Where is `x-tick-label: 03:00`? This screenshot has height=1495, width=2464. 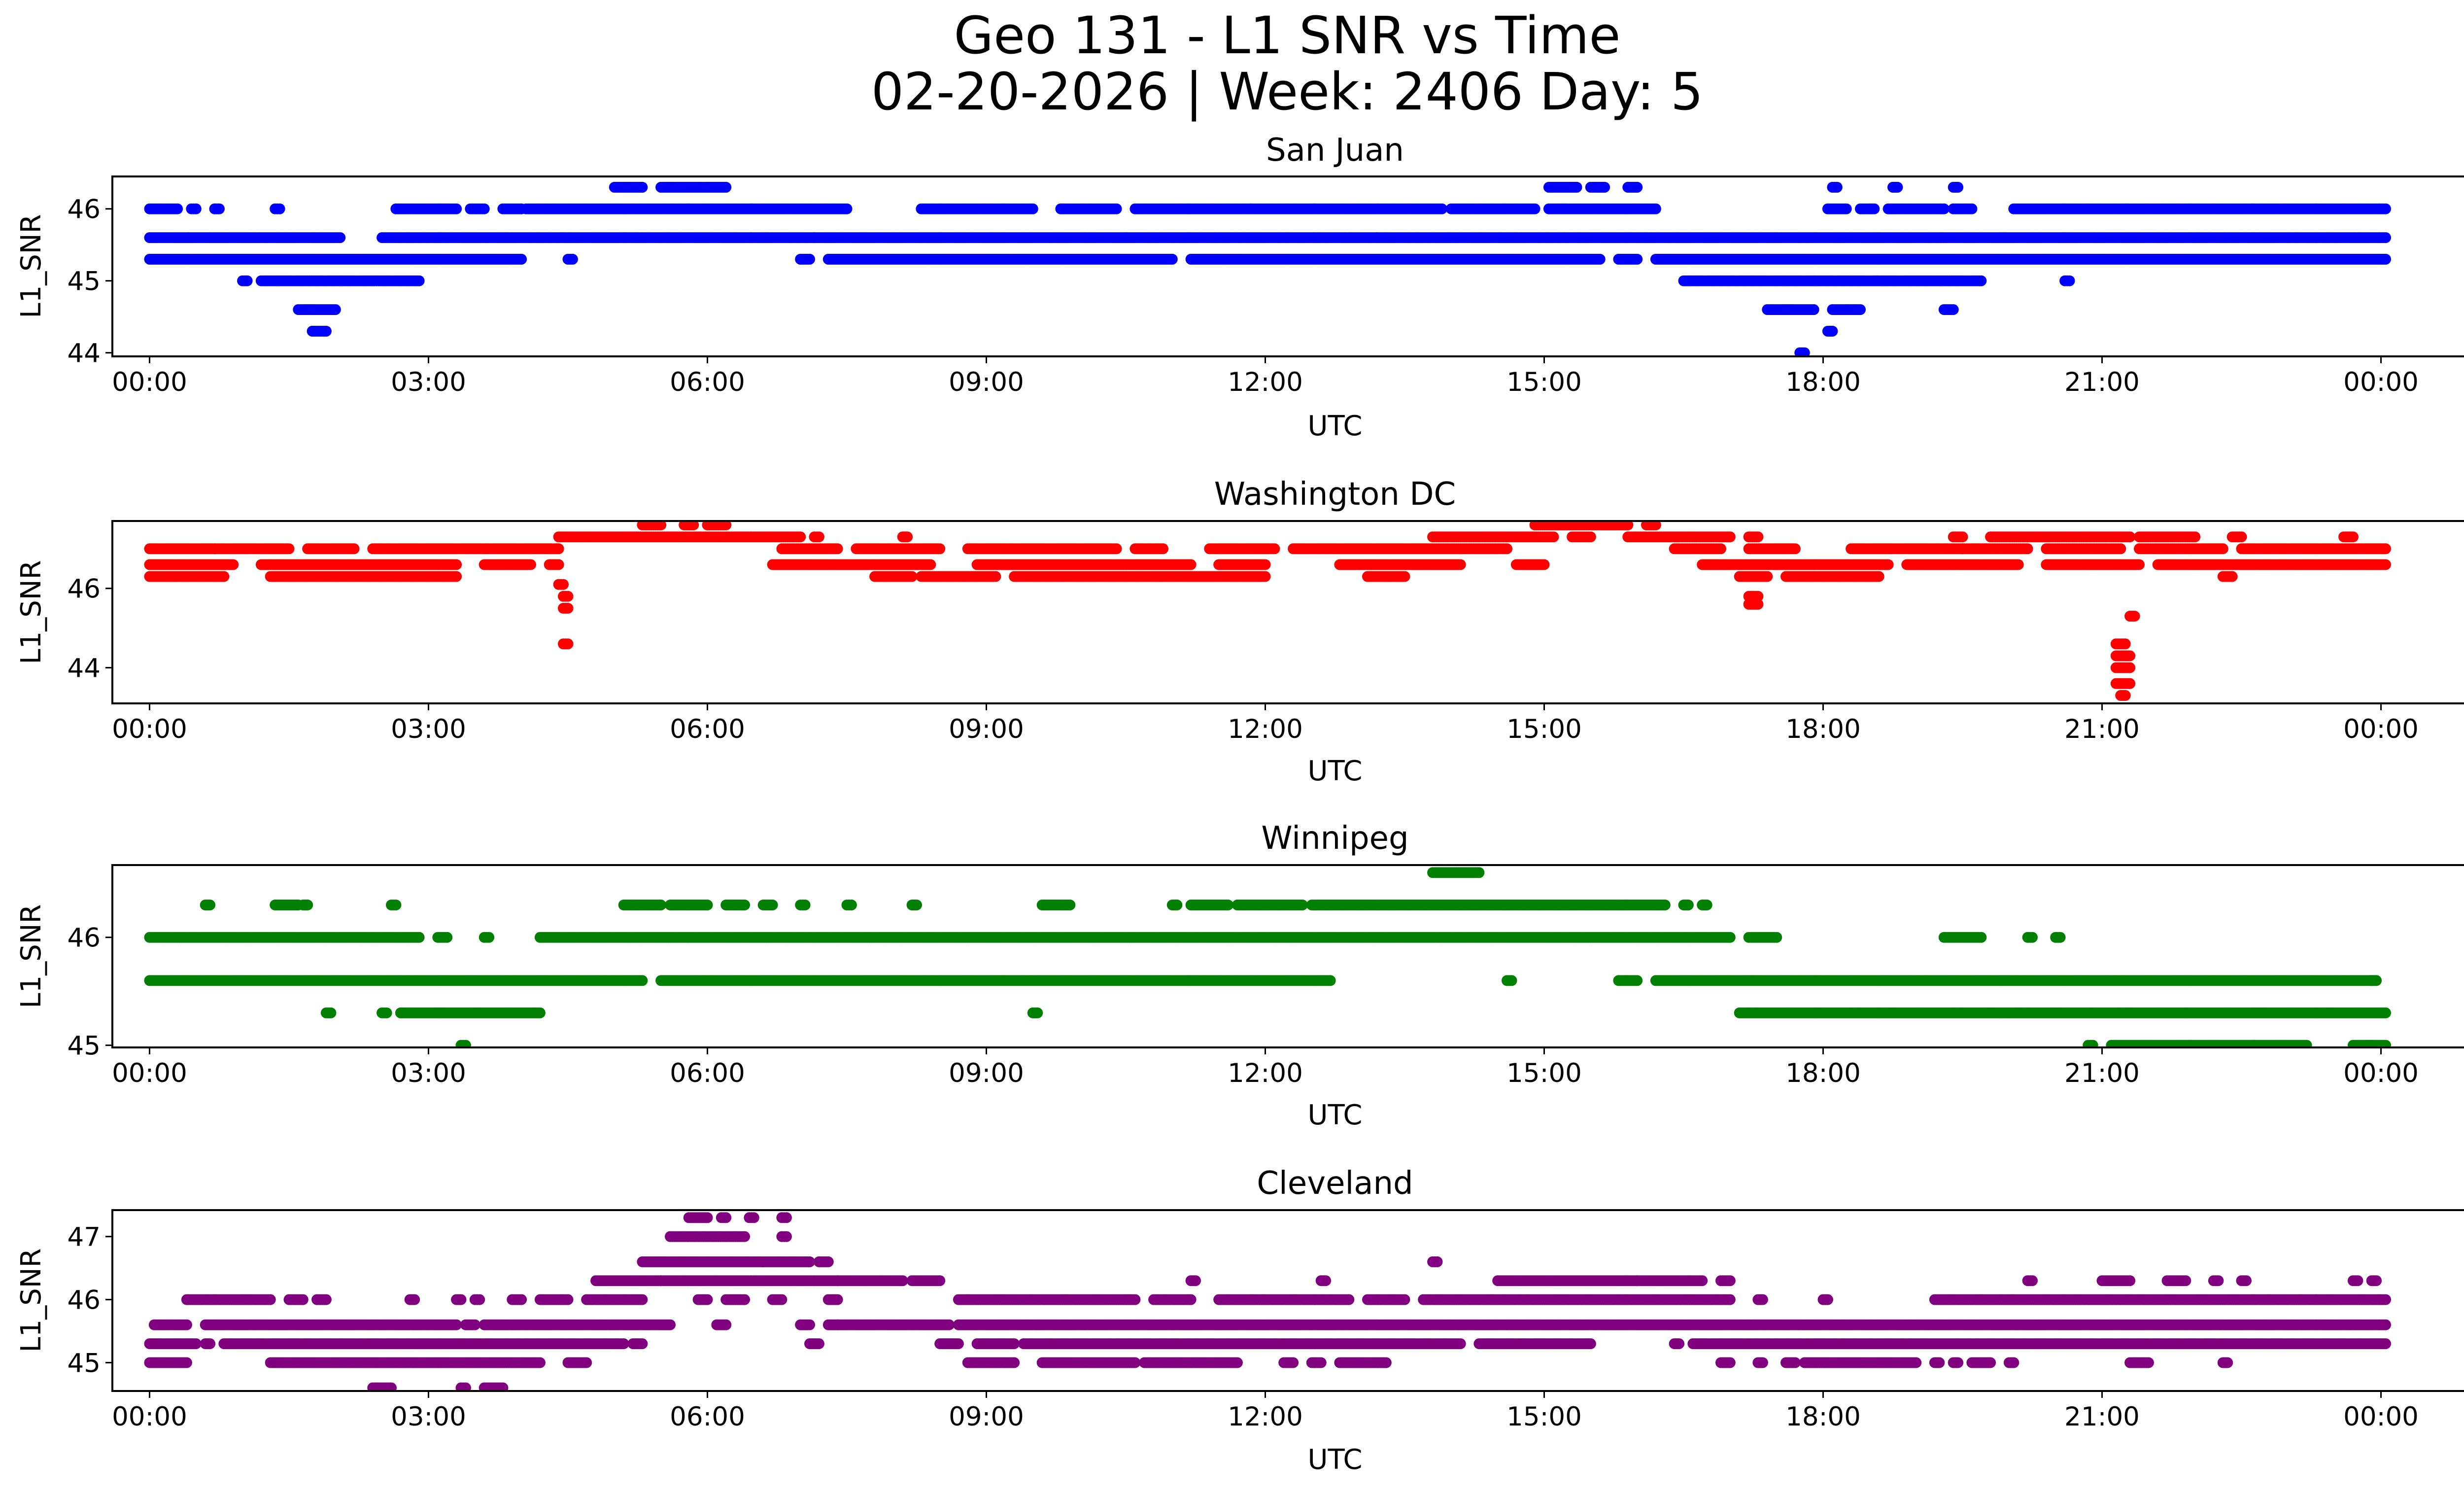
x-tick-label: 03:00 is located at coordinates (428, 382).